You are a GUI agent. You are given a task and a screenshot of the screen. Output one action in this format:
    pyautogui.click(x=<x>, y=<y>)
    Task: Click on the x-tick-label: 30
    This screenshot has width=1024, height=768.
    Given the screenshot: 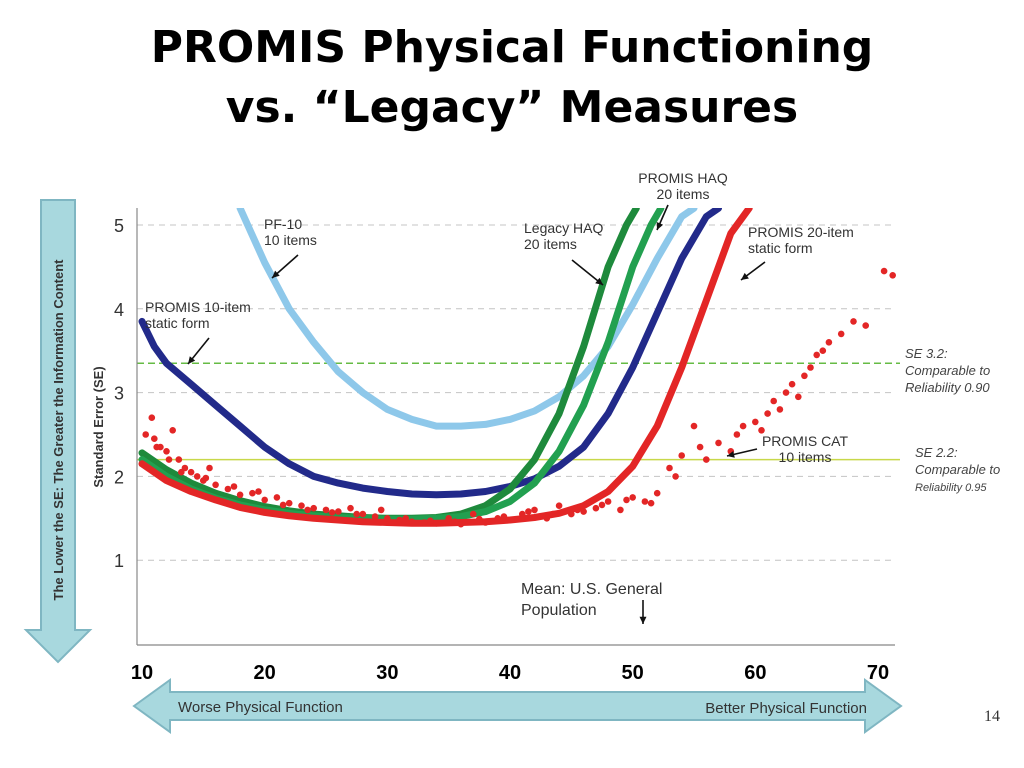 What is the action you would take?
    pyautogui.click(x=387, y=673)
    